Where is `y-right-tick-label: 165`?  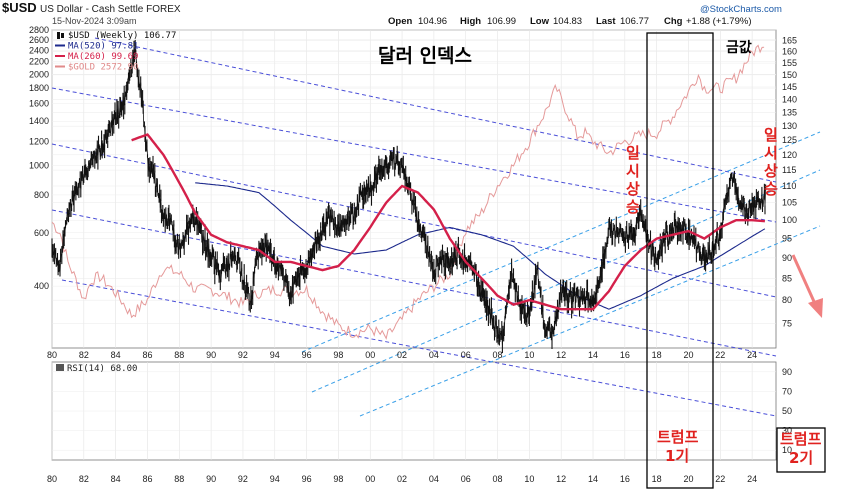 y-right-tick-label: 165 is located at coordinates (789, 41).